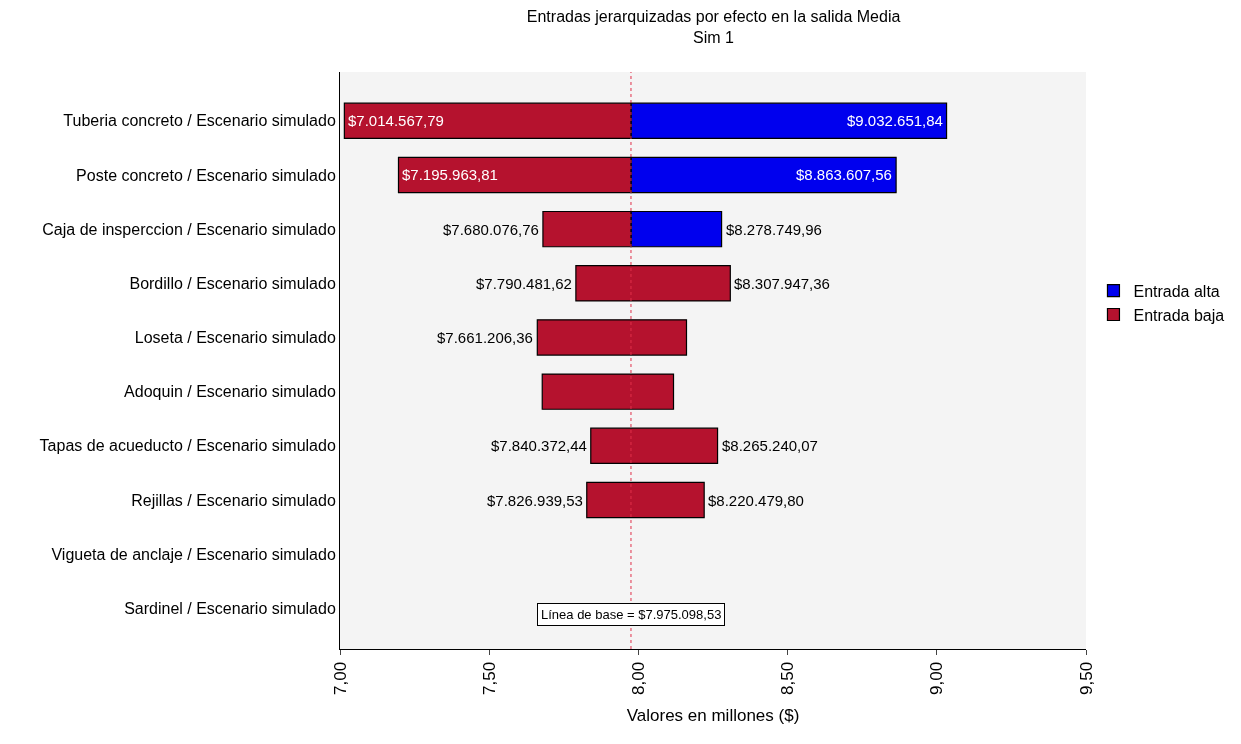  I want to click on y-tick-label: Adoquin / Escenario simulado, so click(230, 392).